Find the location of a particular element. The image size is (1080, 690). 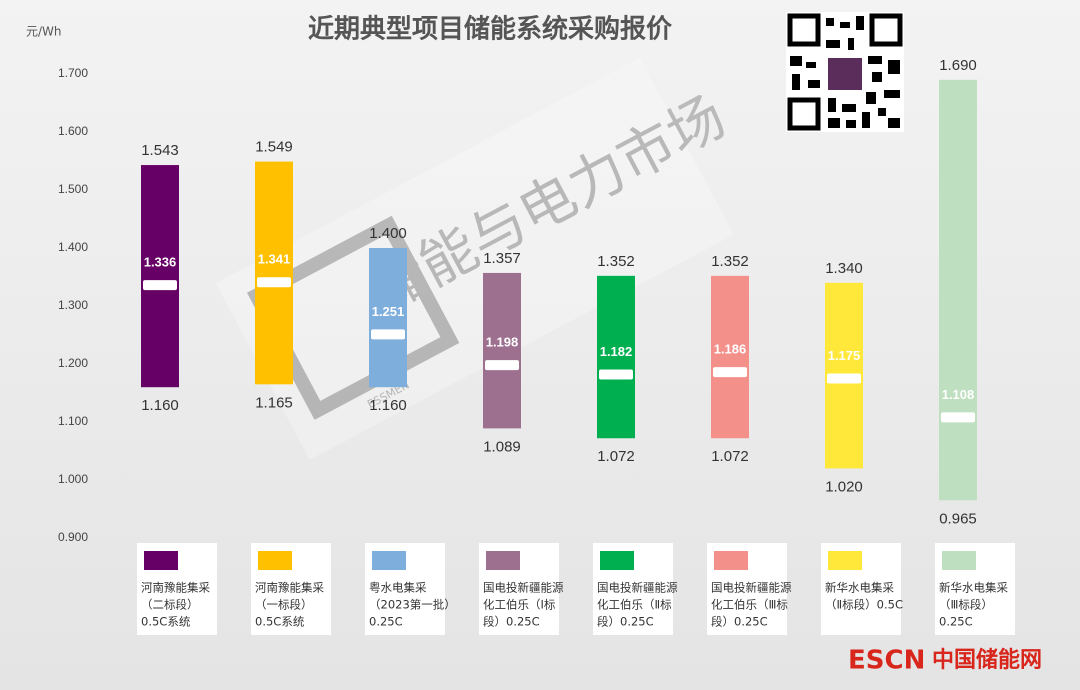

mean-label: 1.198 is located at coordinates (502, 342).